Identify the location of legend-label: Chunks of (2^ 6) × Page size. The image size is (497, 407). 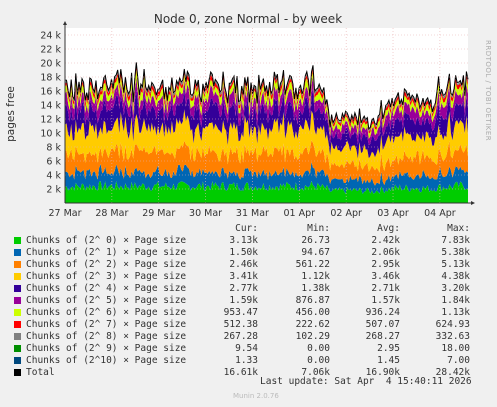
(106, 312).